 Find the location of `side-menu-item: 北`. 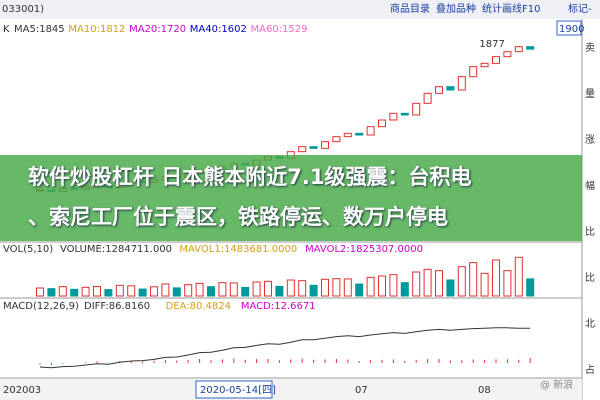

side-menu-item: 北 is located at coordinates (590, 324).